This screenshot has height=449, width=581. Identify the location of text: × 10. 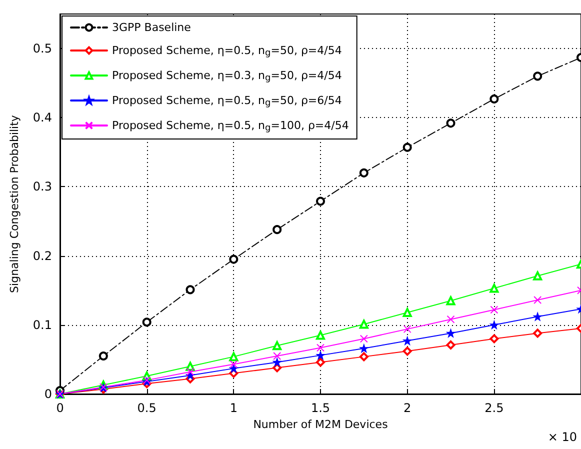
(562, 437).